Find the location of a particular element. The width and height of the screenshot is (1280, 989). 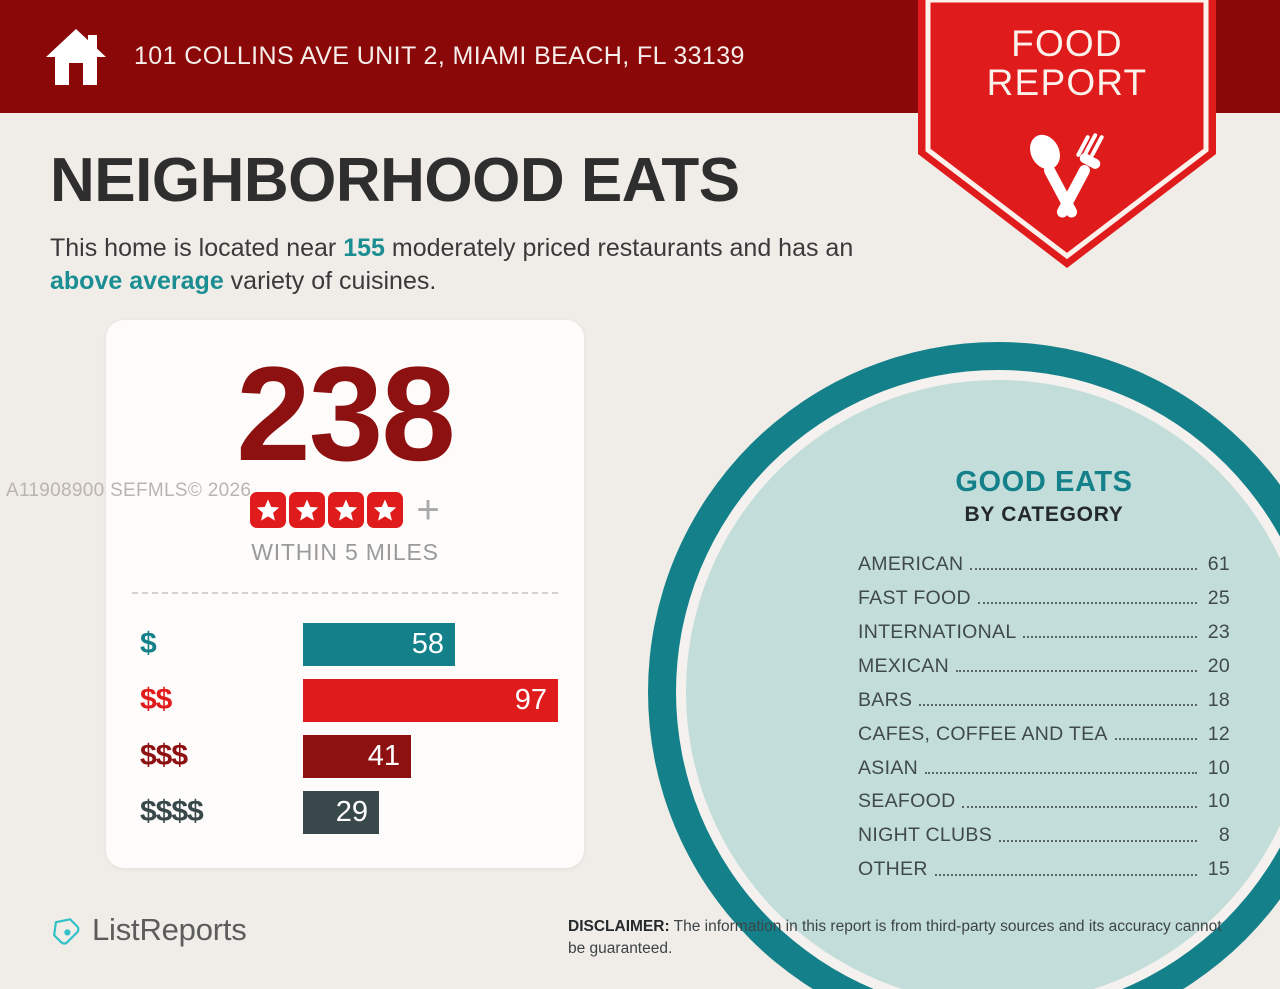

price-level-row: $58 is located at coordinates (345, 644).